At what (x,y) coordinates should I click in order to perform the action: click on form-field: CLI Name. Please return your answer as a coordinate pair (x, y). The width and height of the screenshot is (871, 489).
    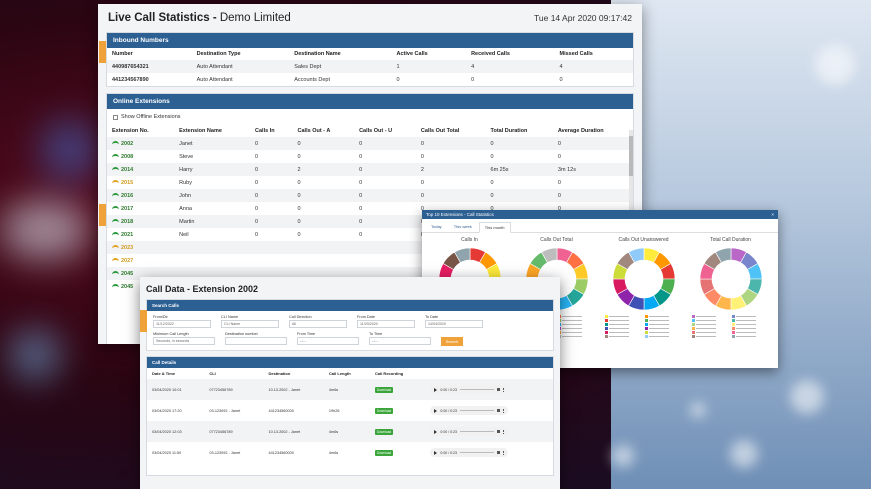
    Looking at the image, I should click on (250, 321).